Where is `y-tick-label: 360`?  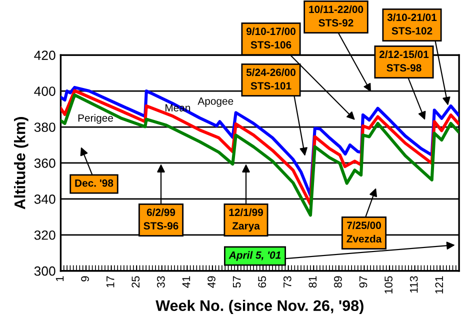 y-tick-label: 360 is located at coordinates (45, 163).